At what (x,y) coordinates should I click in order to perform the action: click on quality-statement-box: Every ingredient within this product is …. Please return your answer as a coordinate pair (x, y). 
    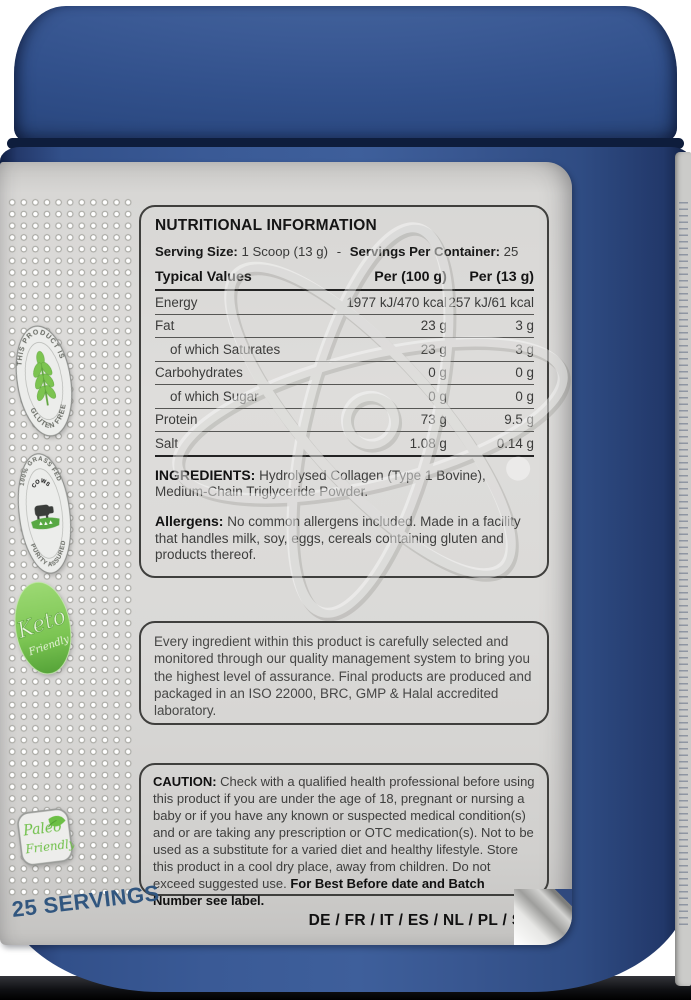
    Looking at the image, I should click on (344, 673).